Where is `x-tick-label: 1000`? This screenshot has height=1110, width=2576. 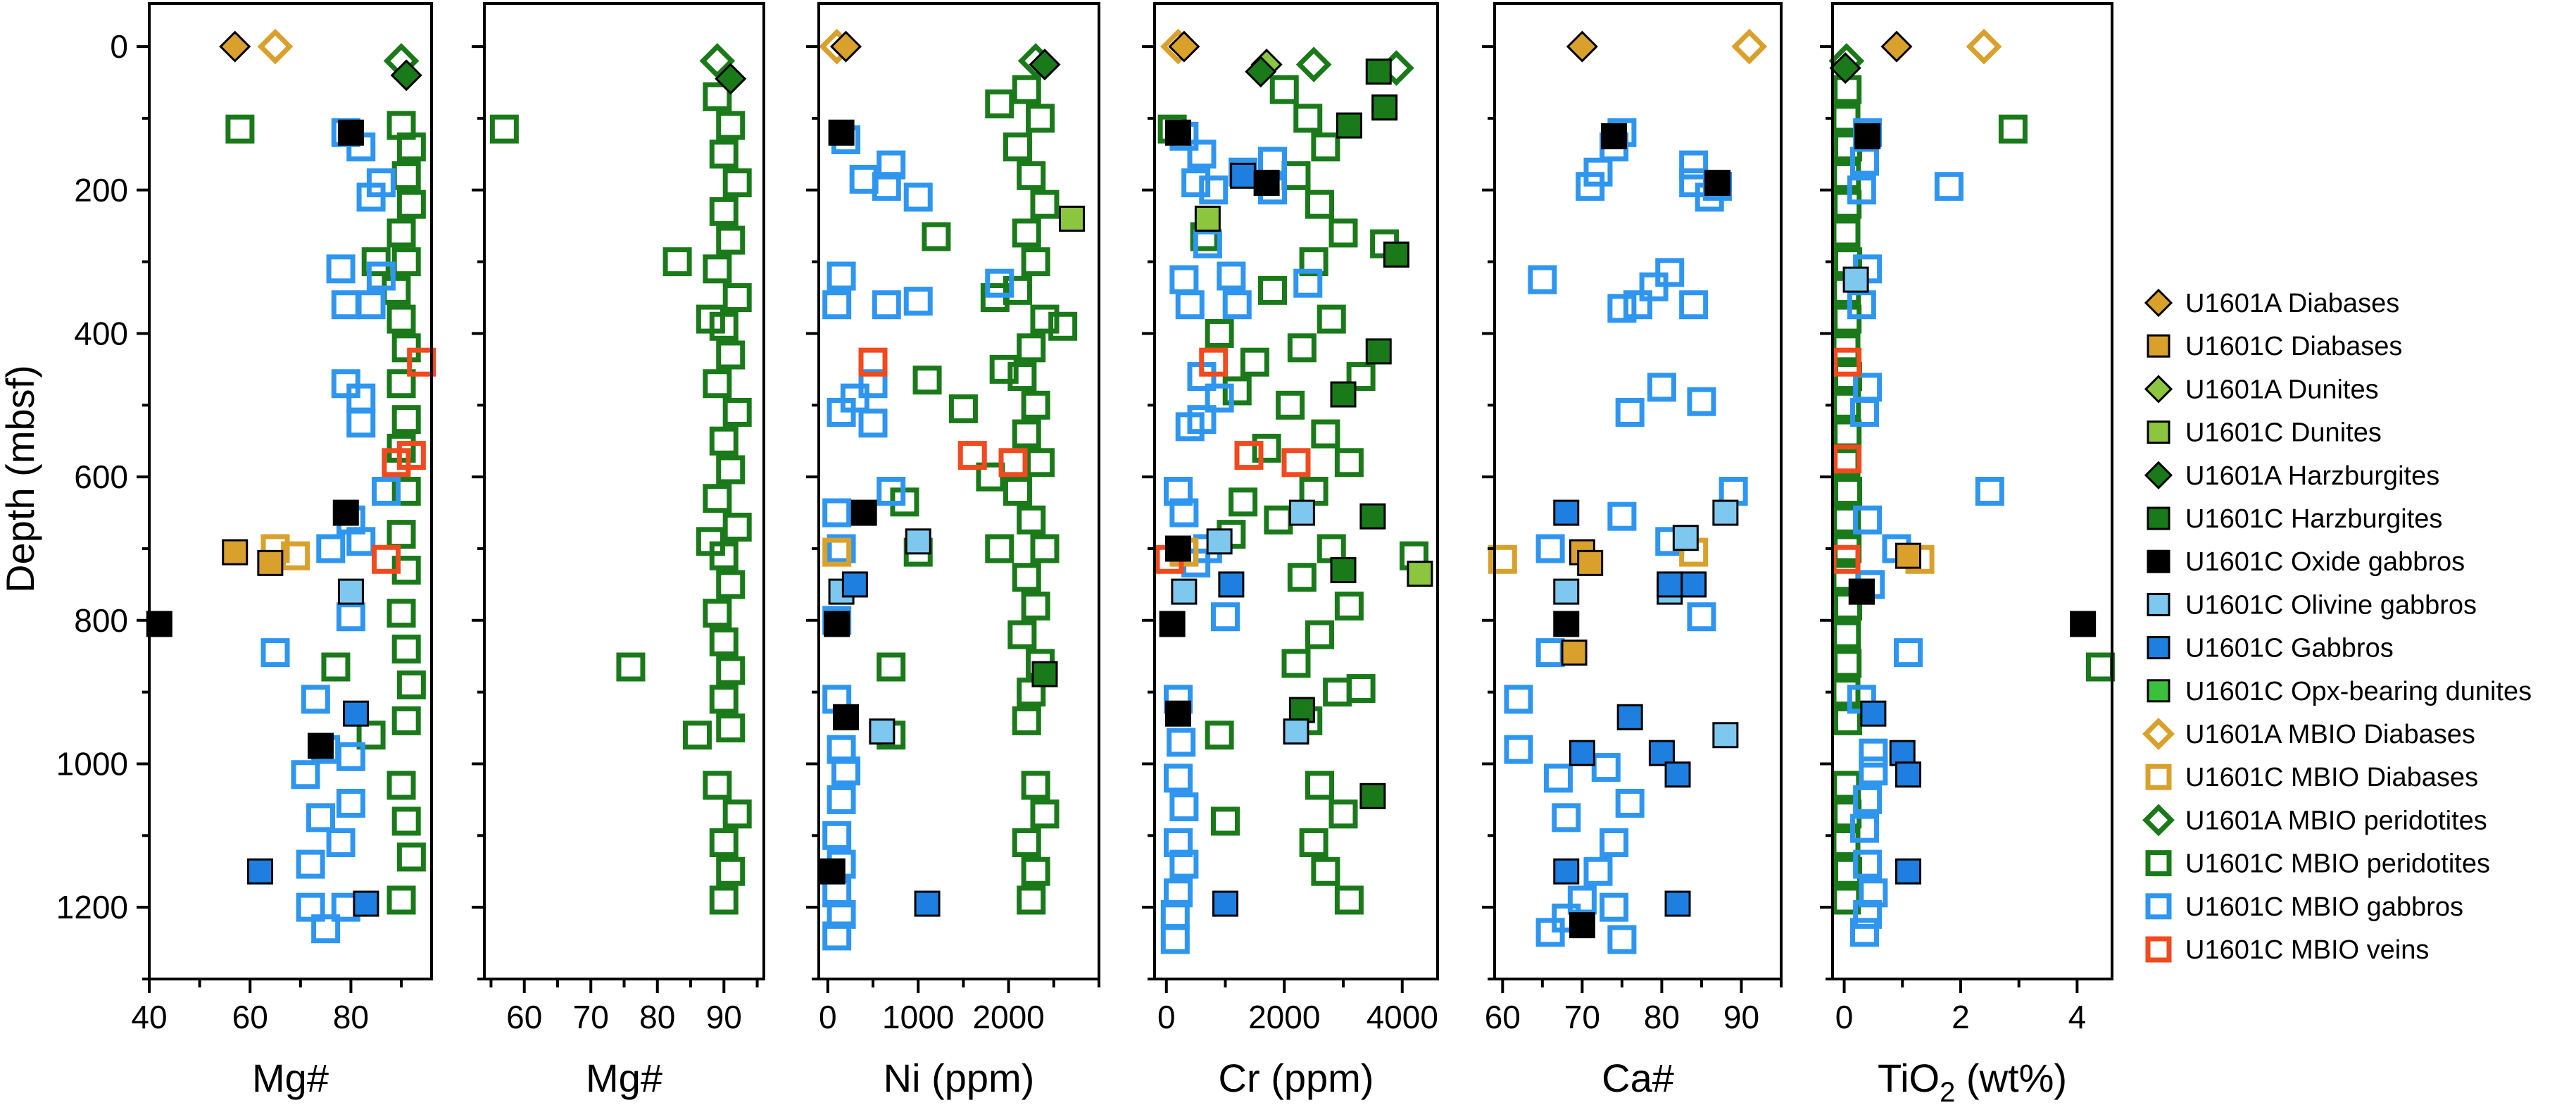 x-tick-label: 1000 is located at coordinates (918, 1017).